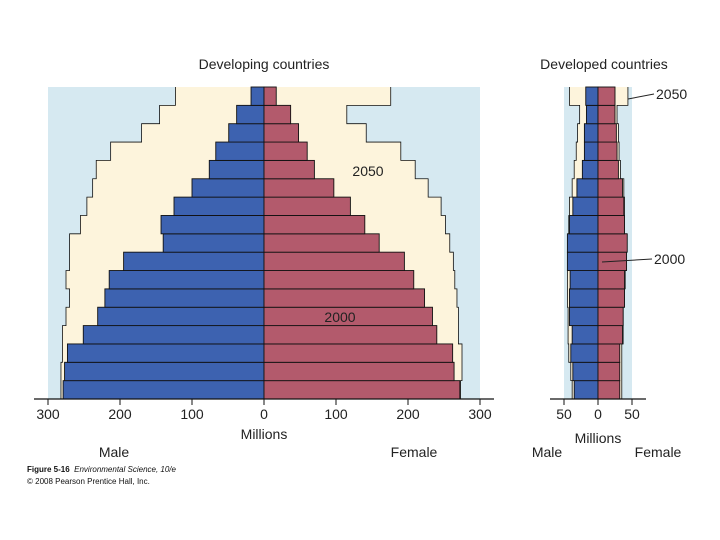  What do you see at coordinates (564, 414) in the screenshot?
I see `dvd-tick-label-0: 50` at bounding box center [564, 414].